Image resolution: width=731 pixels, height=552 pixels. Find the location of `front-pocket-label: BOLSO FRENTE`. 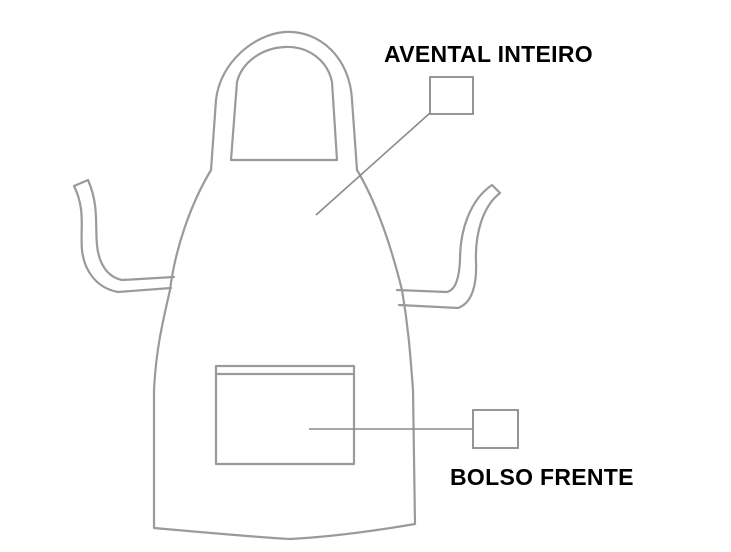

front-pocket-label: BOLSO FRENTE is located at coordinates (542, 477).